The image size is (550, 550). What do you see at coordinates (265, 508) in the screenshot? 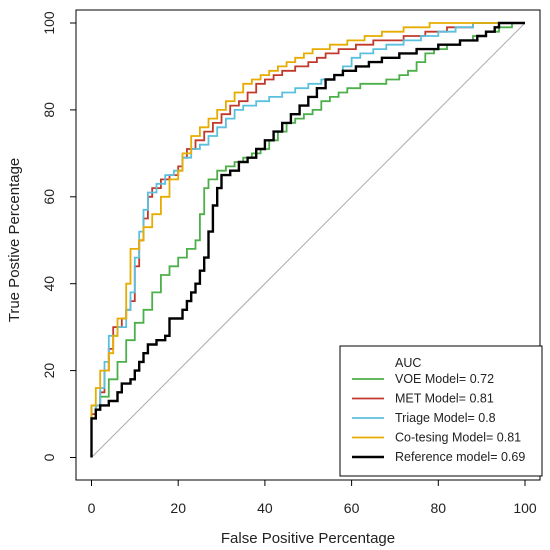
I see `x-tick-label: 40` at bounding box center [265, 508].